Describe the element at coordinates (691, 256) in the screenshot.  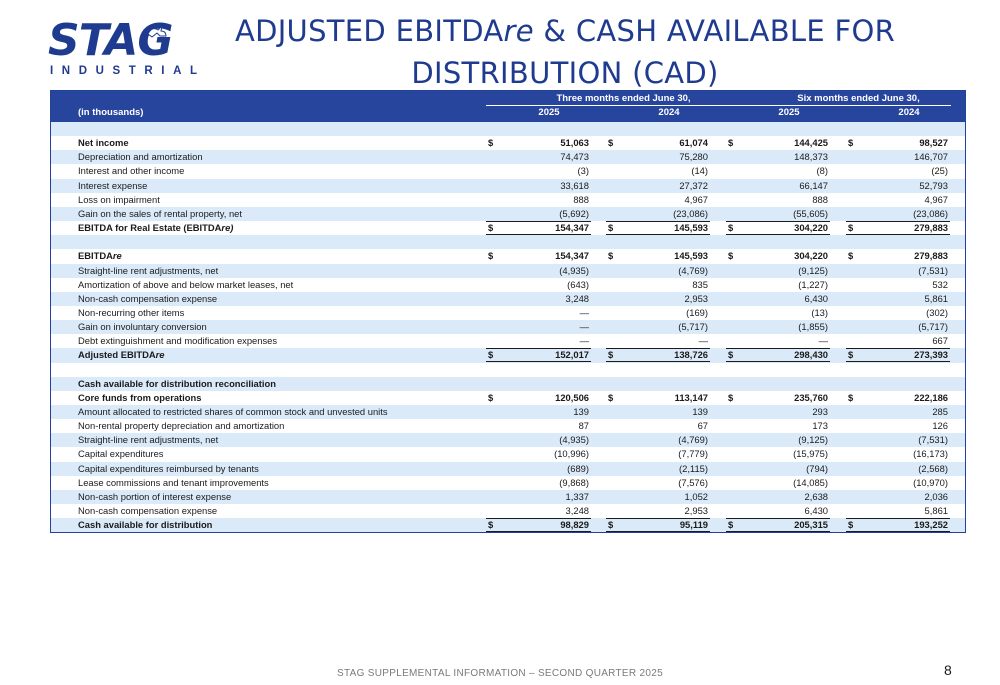
I see `cell-value: 145,593` at that location.